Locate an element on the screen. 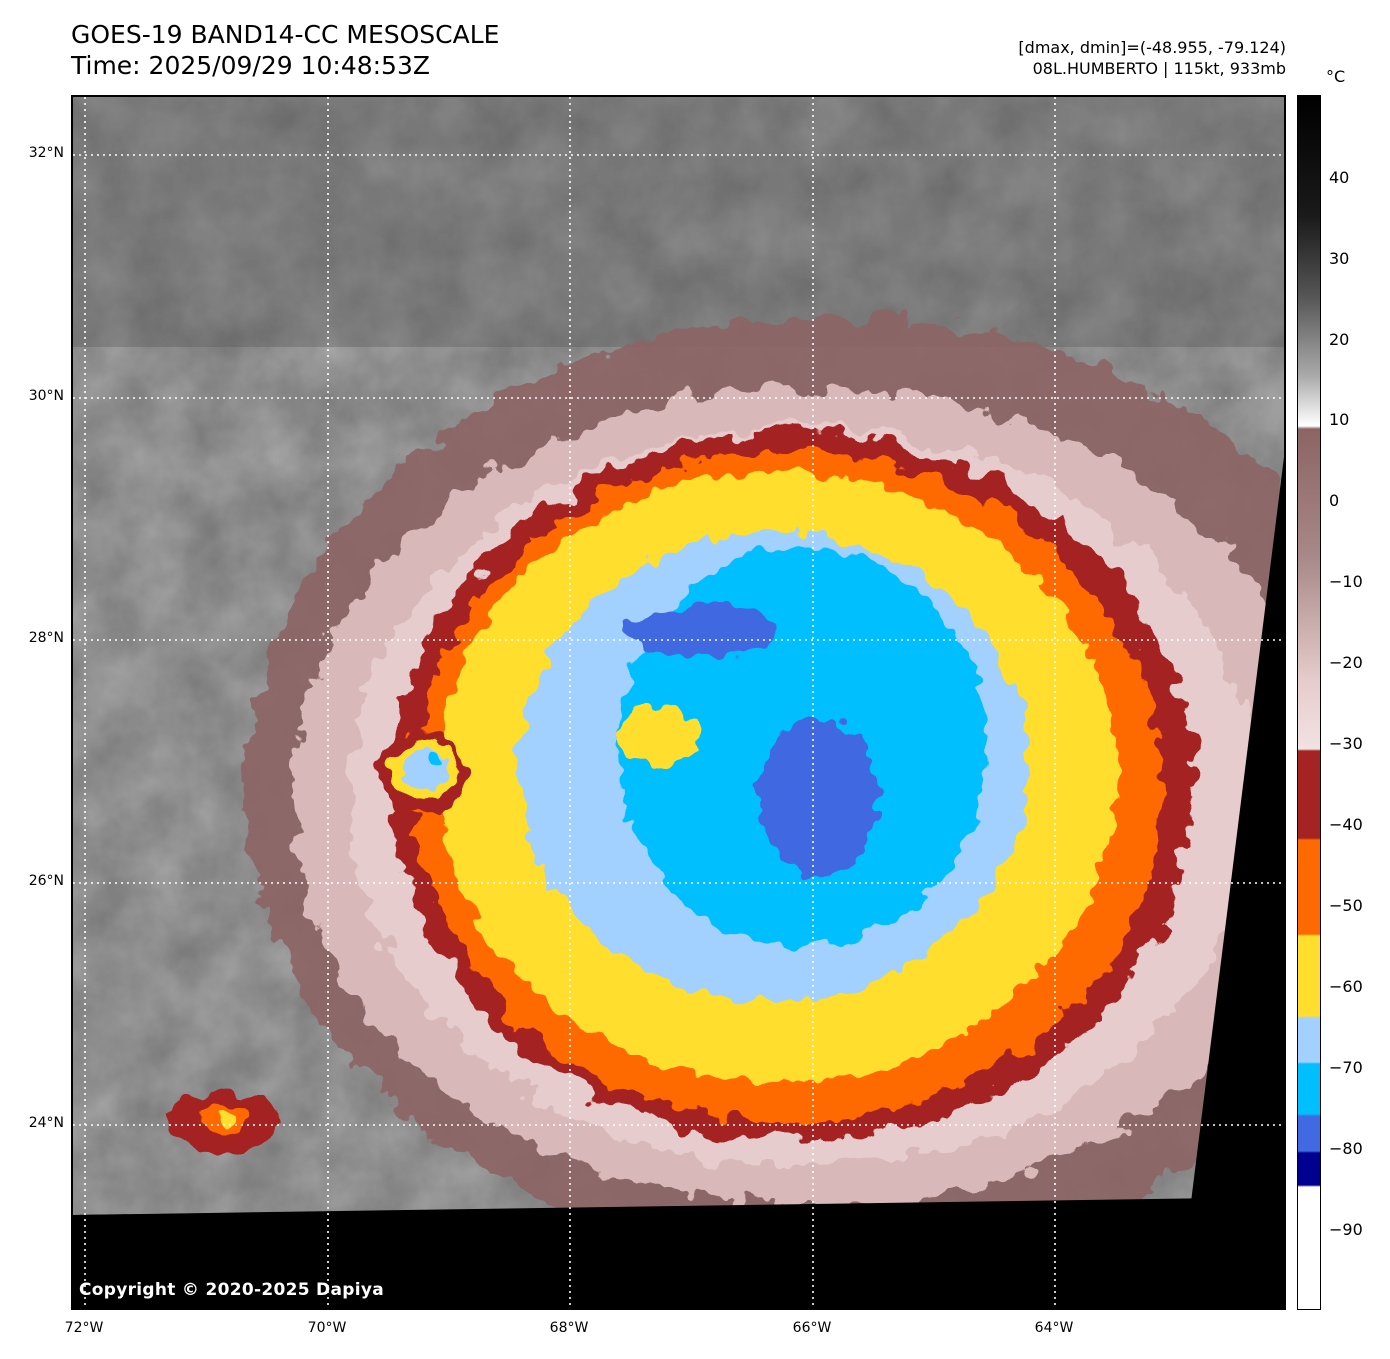 This screenshot has height=1359, width=1390. timestamp-title: Time: 2025/09/29 10:48:53Z is located at coordinates (250, 65).